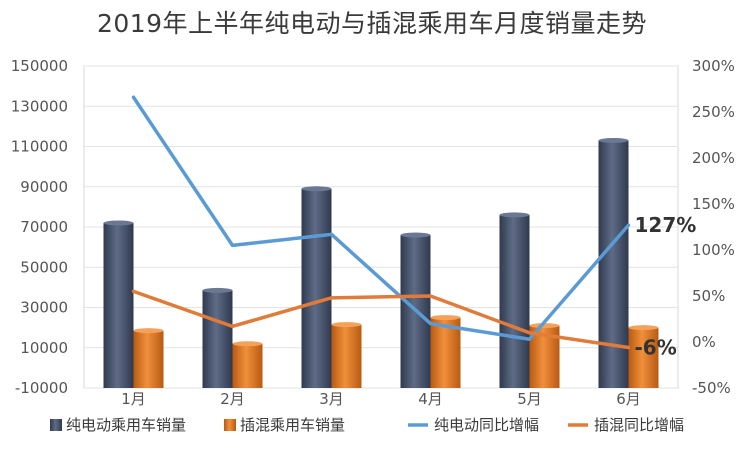 This screenshot has height=458, width=744. I want to click on y-left-tick-label: 30000, so click(44, 308).